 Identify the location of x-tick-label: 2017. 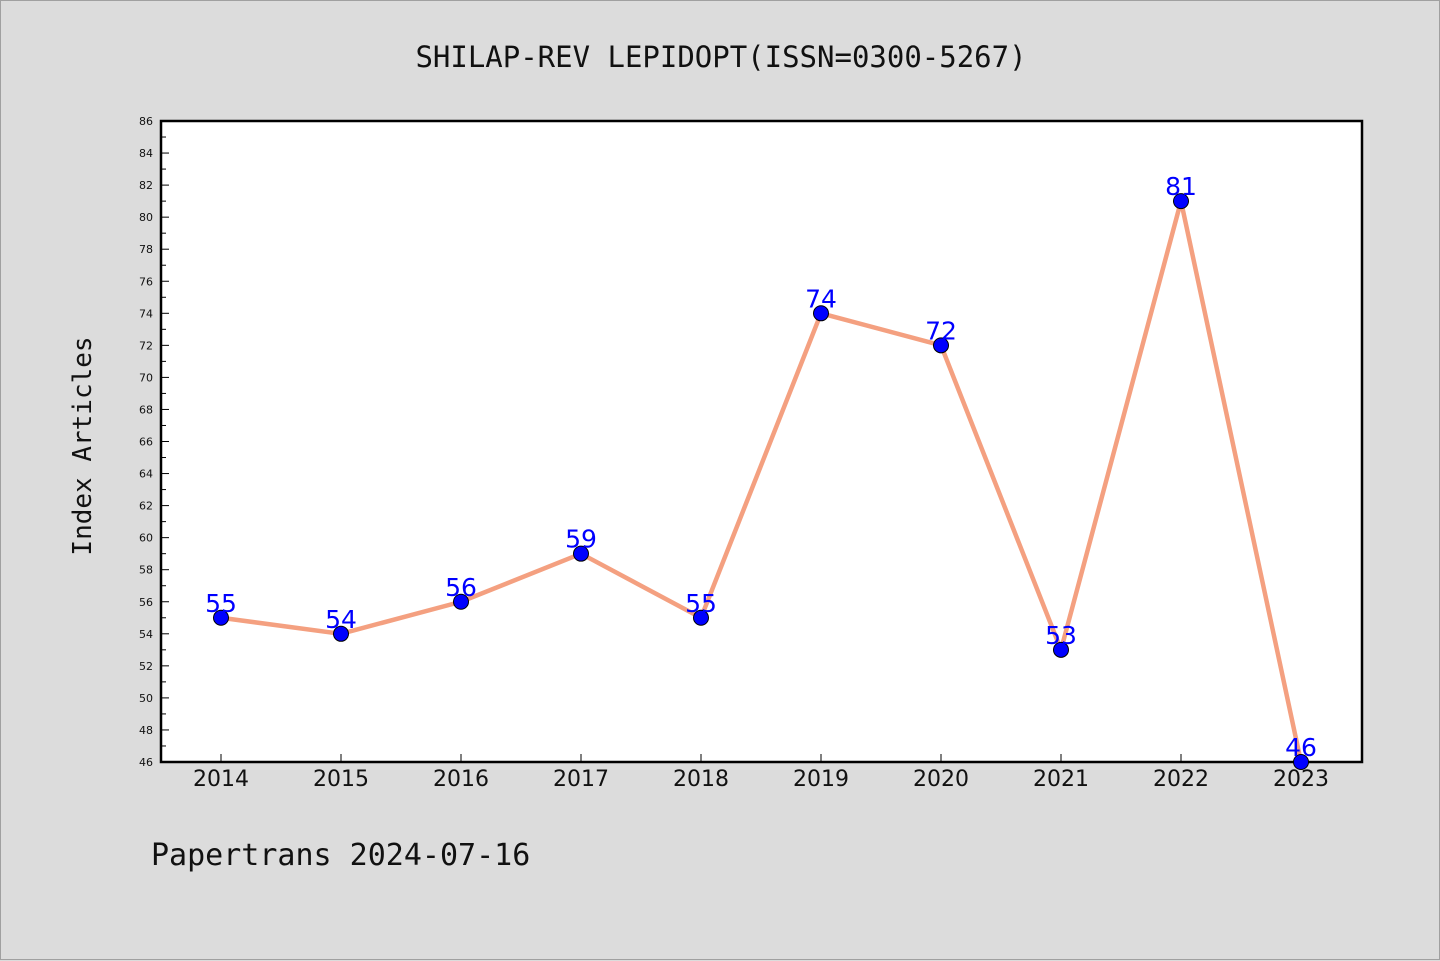
(581, 779).